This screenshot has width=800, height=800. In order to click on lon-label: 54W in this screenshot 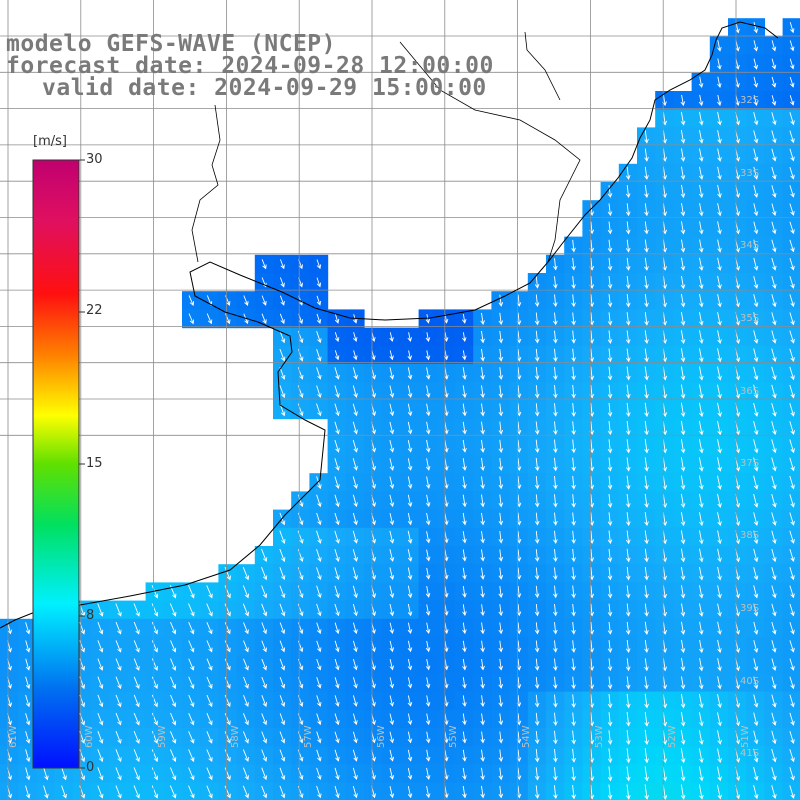, I will do `click(526, 736)`.